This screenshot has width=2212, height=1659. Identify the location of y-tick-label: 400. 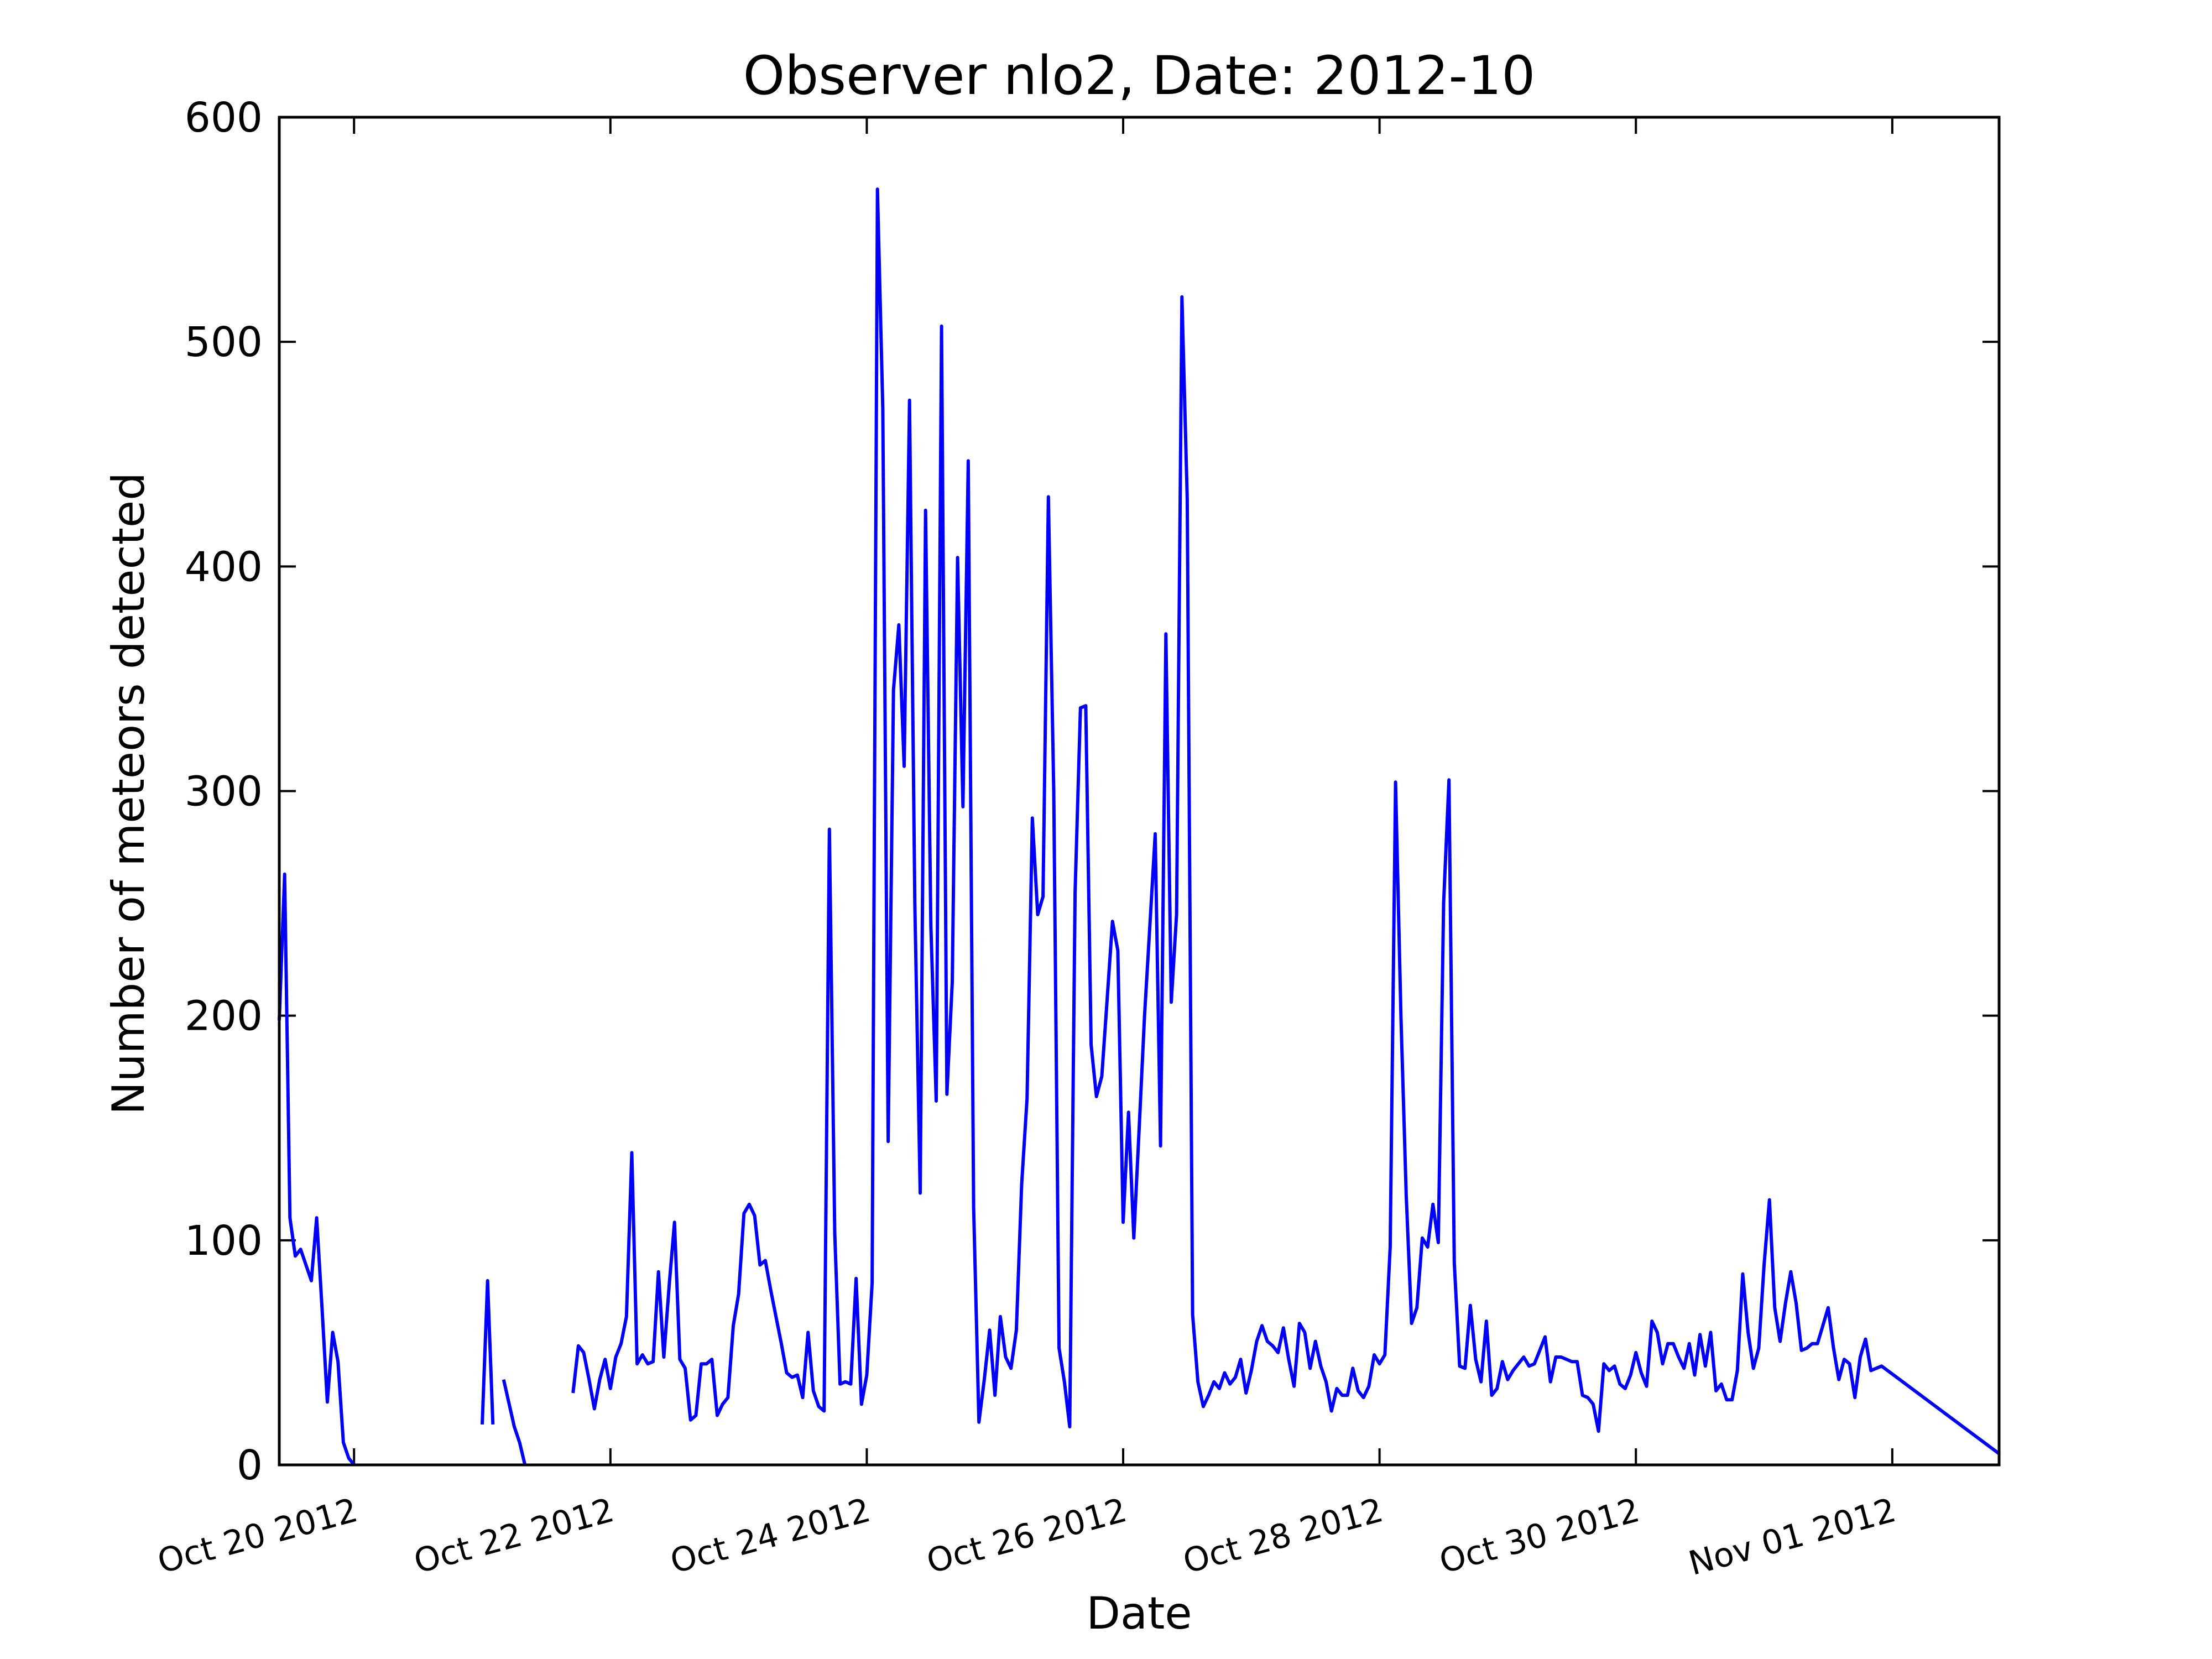
(224, 567).